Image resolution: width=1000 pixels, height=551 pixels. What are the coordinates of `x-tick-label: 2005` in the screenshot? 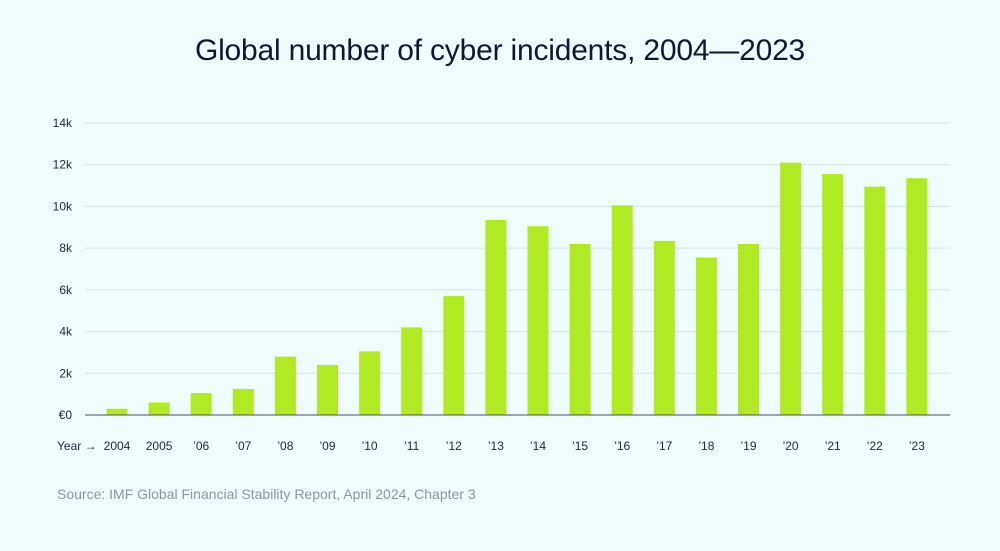 It's located at (159, 446).